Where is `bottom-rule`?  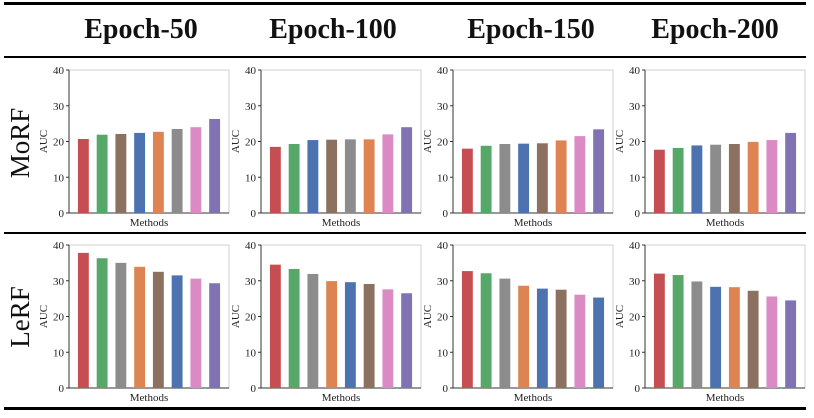 bottom-rule is located at coordinates (405, 408).